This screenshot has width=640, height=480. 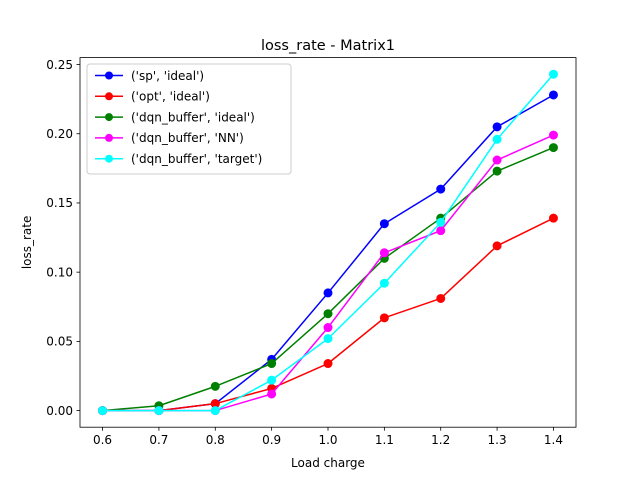 I want to click on y-tick-label: 0.20, so click(x=59, y=134).